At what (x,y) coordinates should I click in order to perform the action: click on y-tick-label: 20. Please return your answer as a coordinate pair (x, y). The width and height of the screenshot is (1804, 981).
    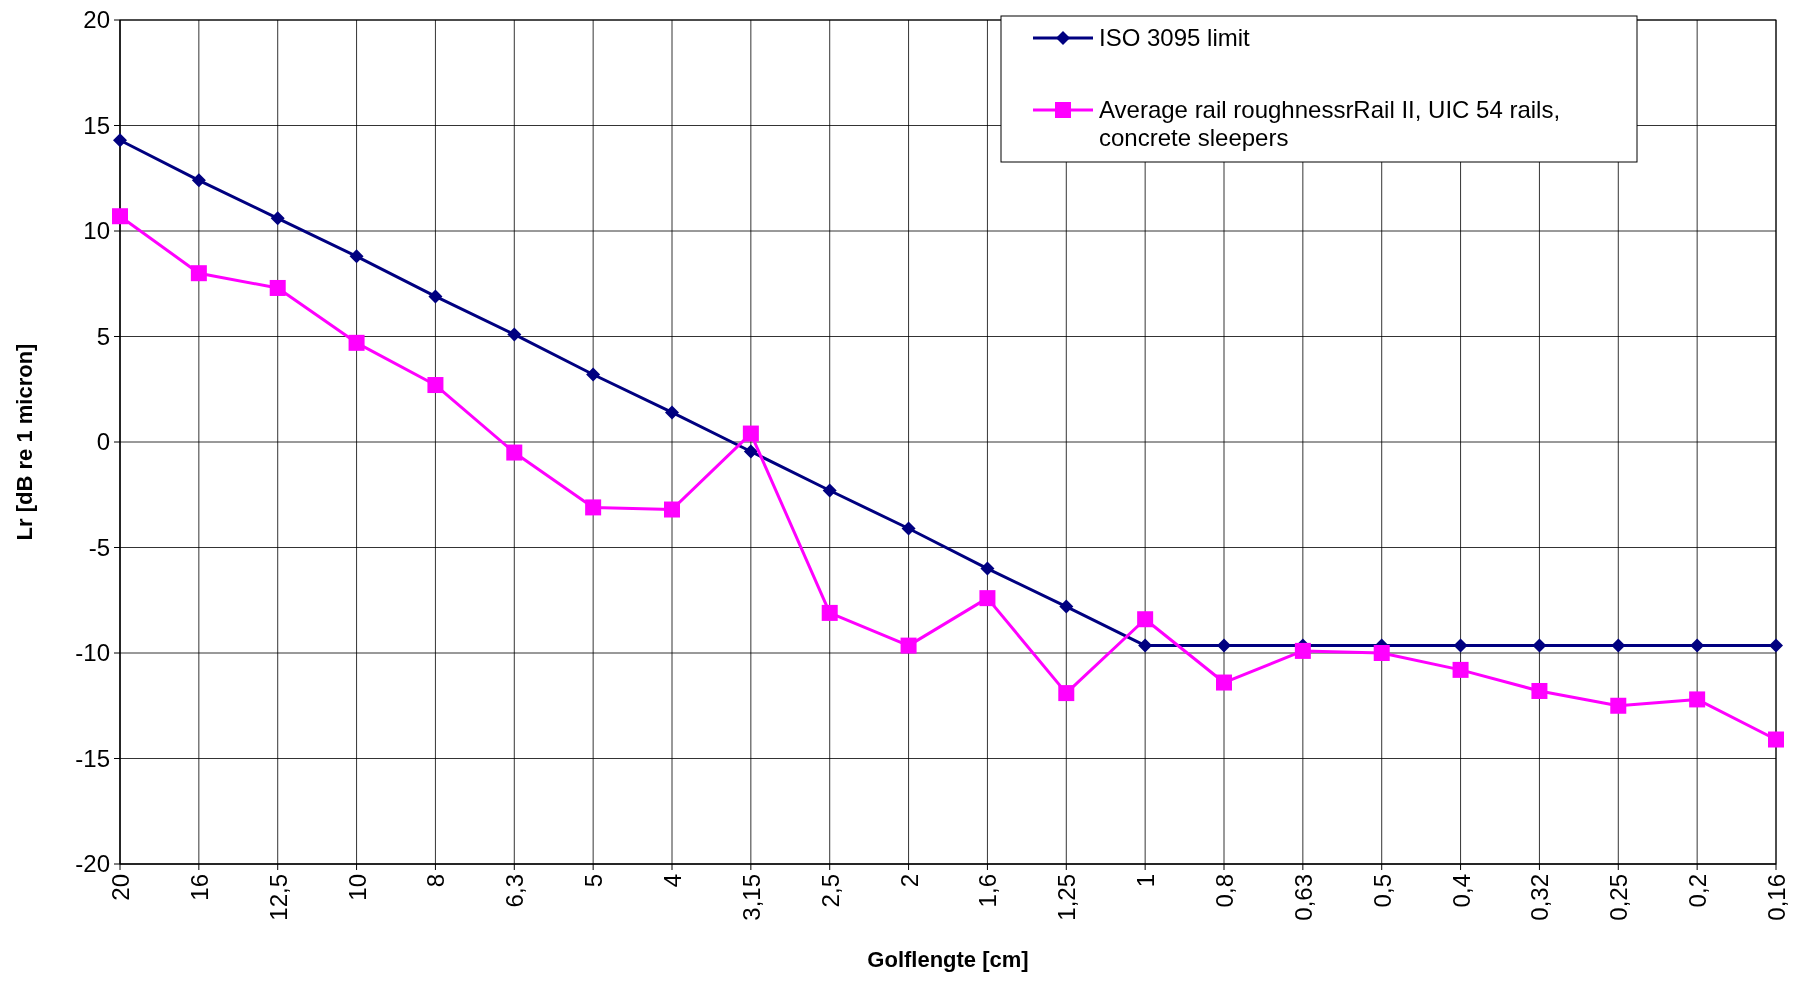
    Looking at the image, I should click on (96, 20).